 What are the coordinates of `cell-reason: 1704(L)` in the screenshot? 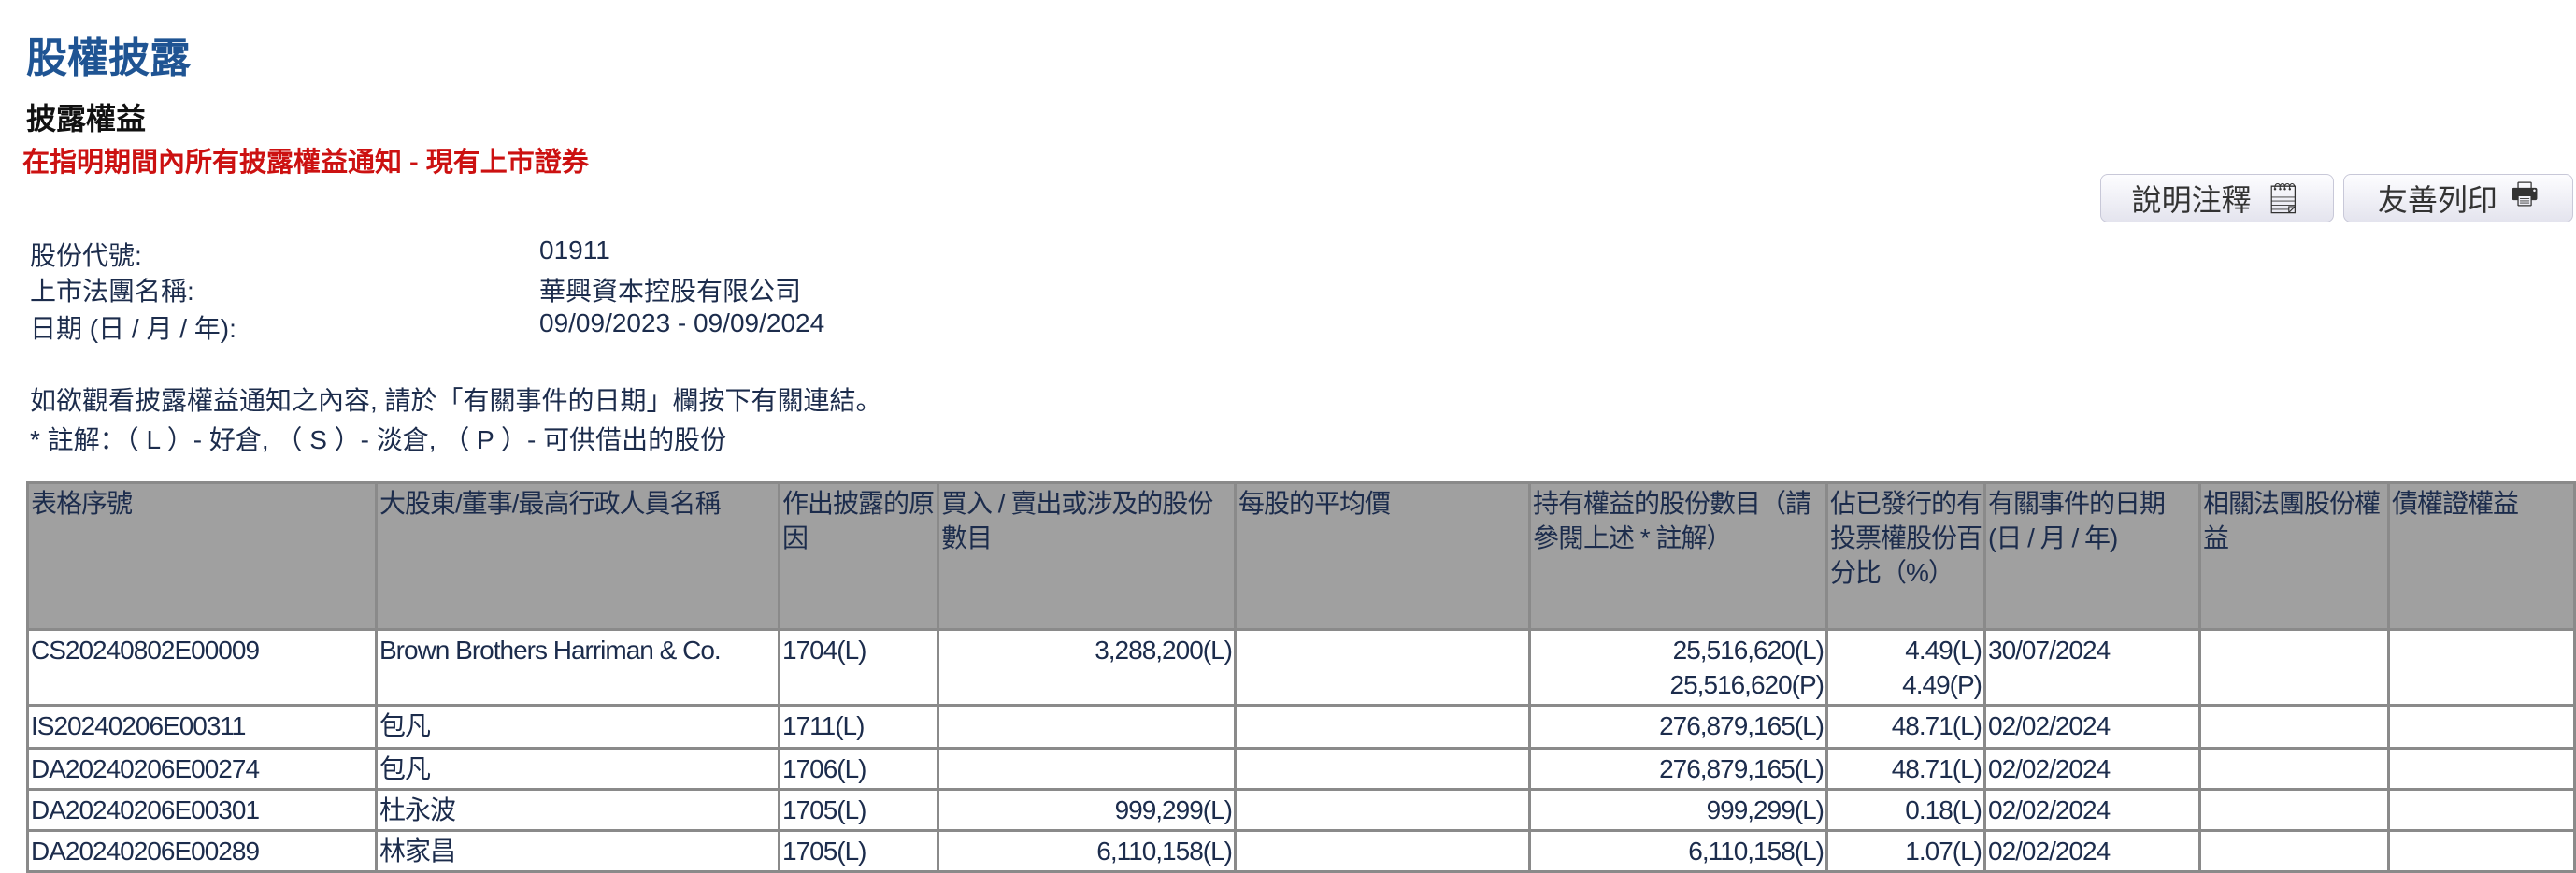 It's located at (858, 667).